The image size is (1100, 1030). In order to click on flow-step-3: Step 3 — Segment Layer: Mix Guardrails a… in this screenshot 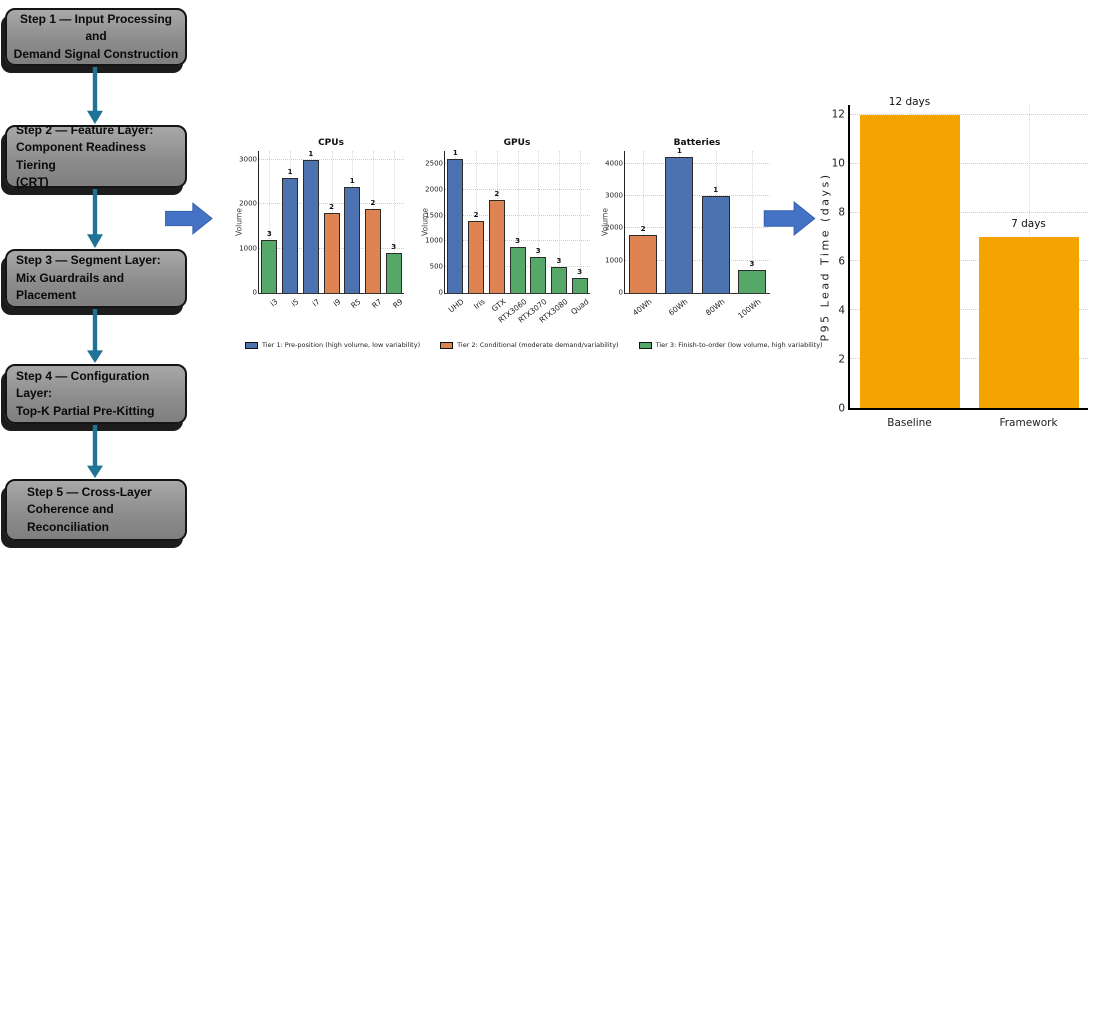, I will do `click(96, 278)`.